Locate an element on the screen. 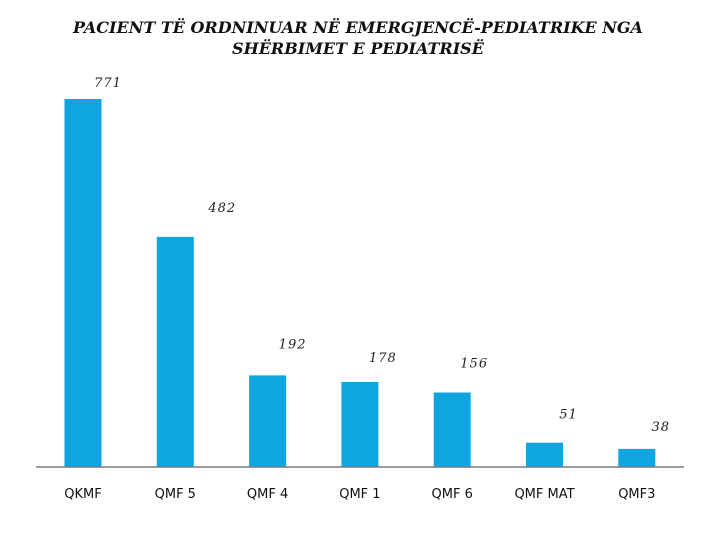 This screenshot has height=540, width=720. data-label: 482 is located at coordinates (221, 208).